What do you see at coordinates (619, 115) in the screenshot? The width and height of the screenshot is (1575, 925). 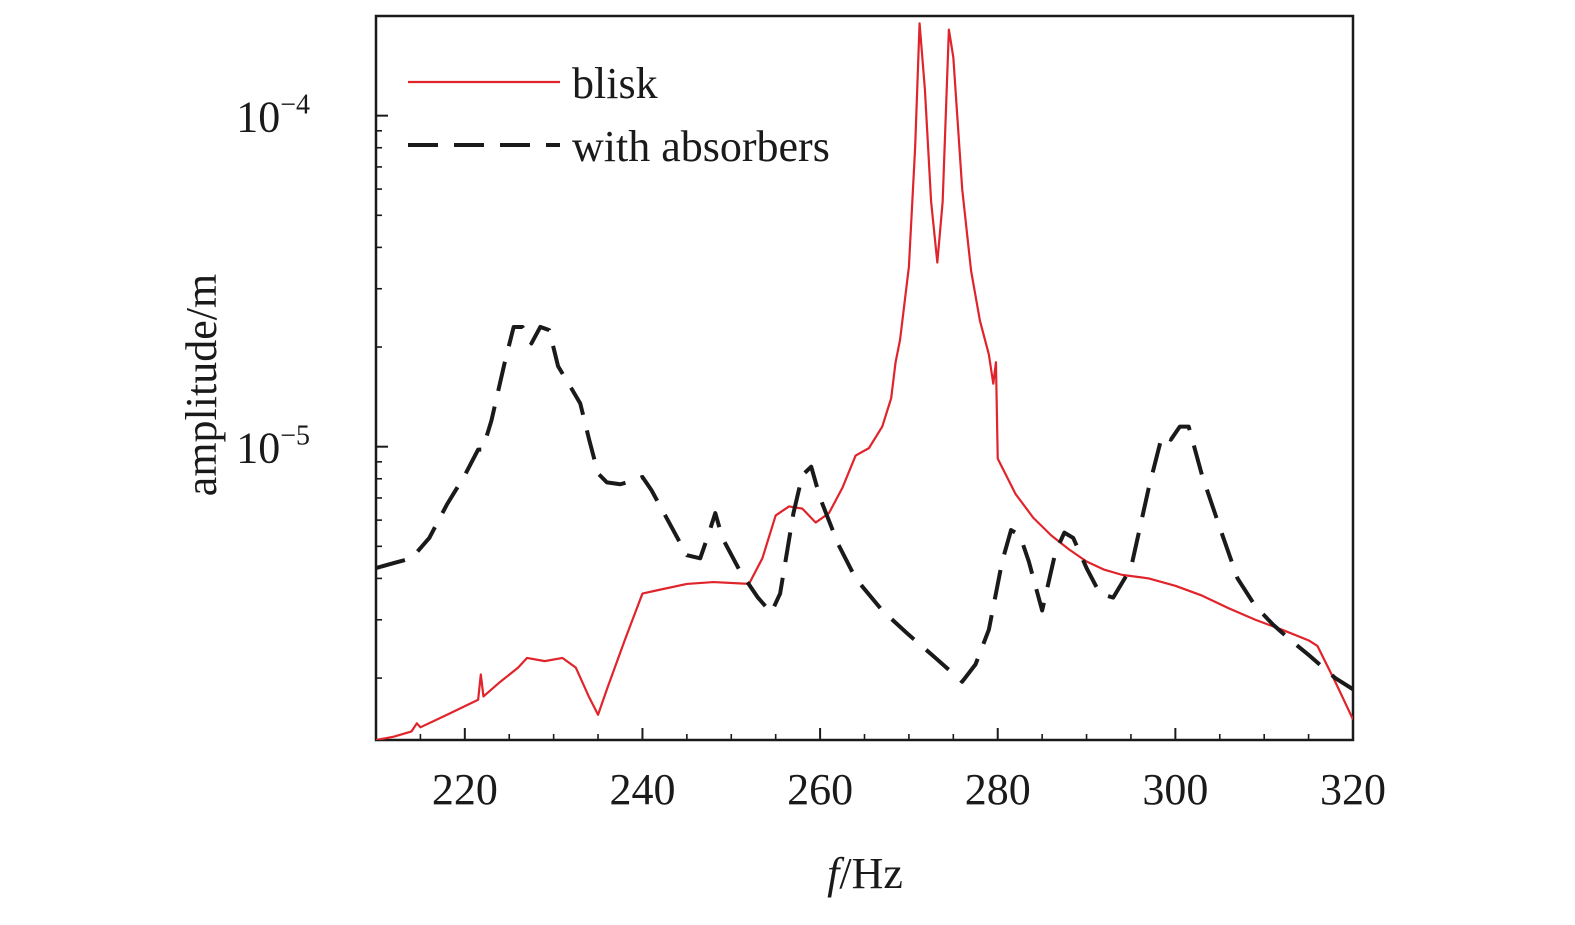 I see `legend: blisk with absorbers` at bounding box center [619, 115].